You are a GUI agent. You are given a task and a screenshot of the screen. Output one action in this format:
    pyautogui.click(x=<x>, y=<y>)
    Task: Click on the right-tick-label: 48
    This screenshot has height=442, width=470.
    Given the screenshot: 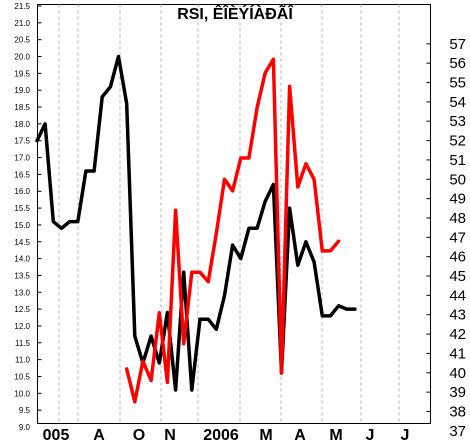 What is the action you would take?
    pyautogui.click(x=457, y=218)
    